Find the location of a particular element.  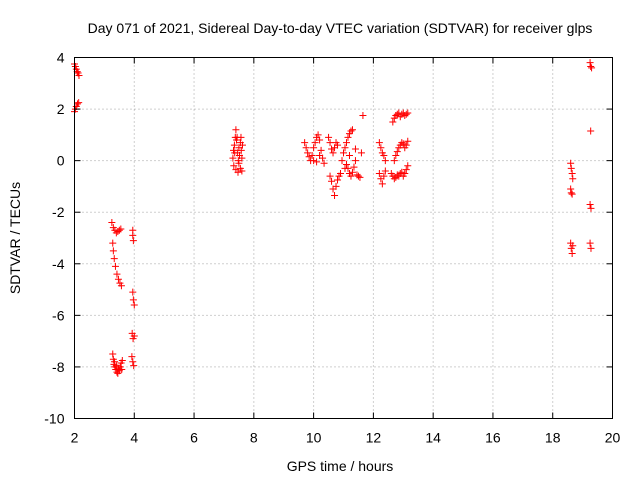

x-tick-label: 8 is located at coordinates (254, 438).